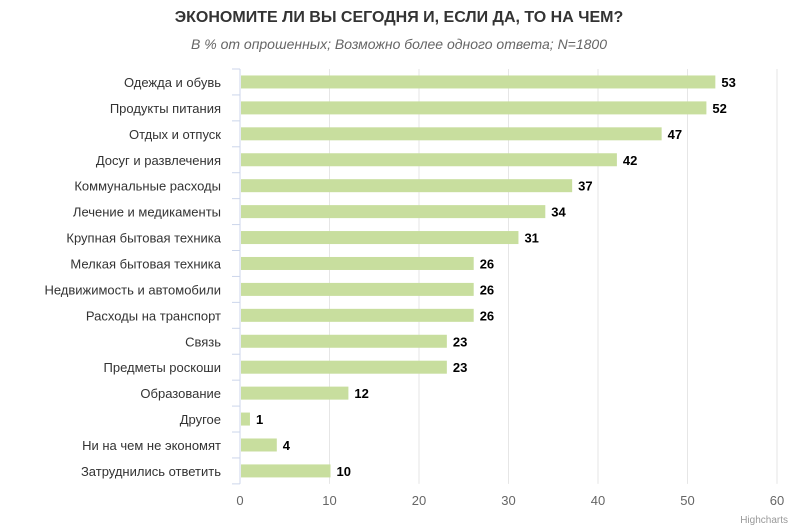 Image resolution: width=798 pixels, height=532 pixels. What do you see at coordinates (172, 82) in the screenshot?
I see `category-label: Одежда и обувь` at bounding box center [172, 82].